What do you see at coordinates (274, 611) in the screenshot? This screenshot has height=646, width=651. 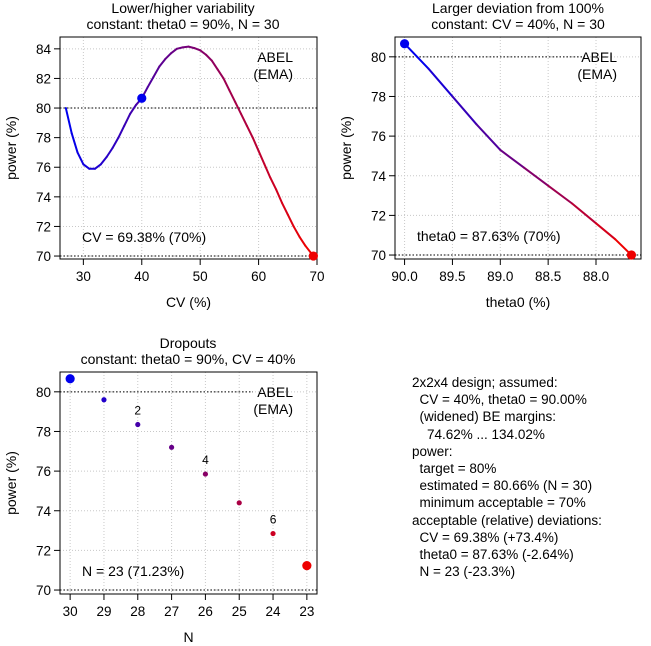 I see `x-tick-label: 24` at bounding box center [274, 611].